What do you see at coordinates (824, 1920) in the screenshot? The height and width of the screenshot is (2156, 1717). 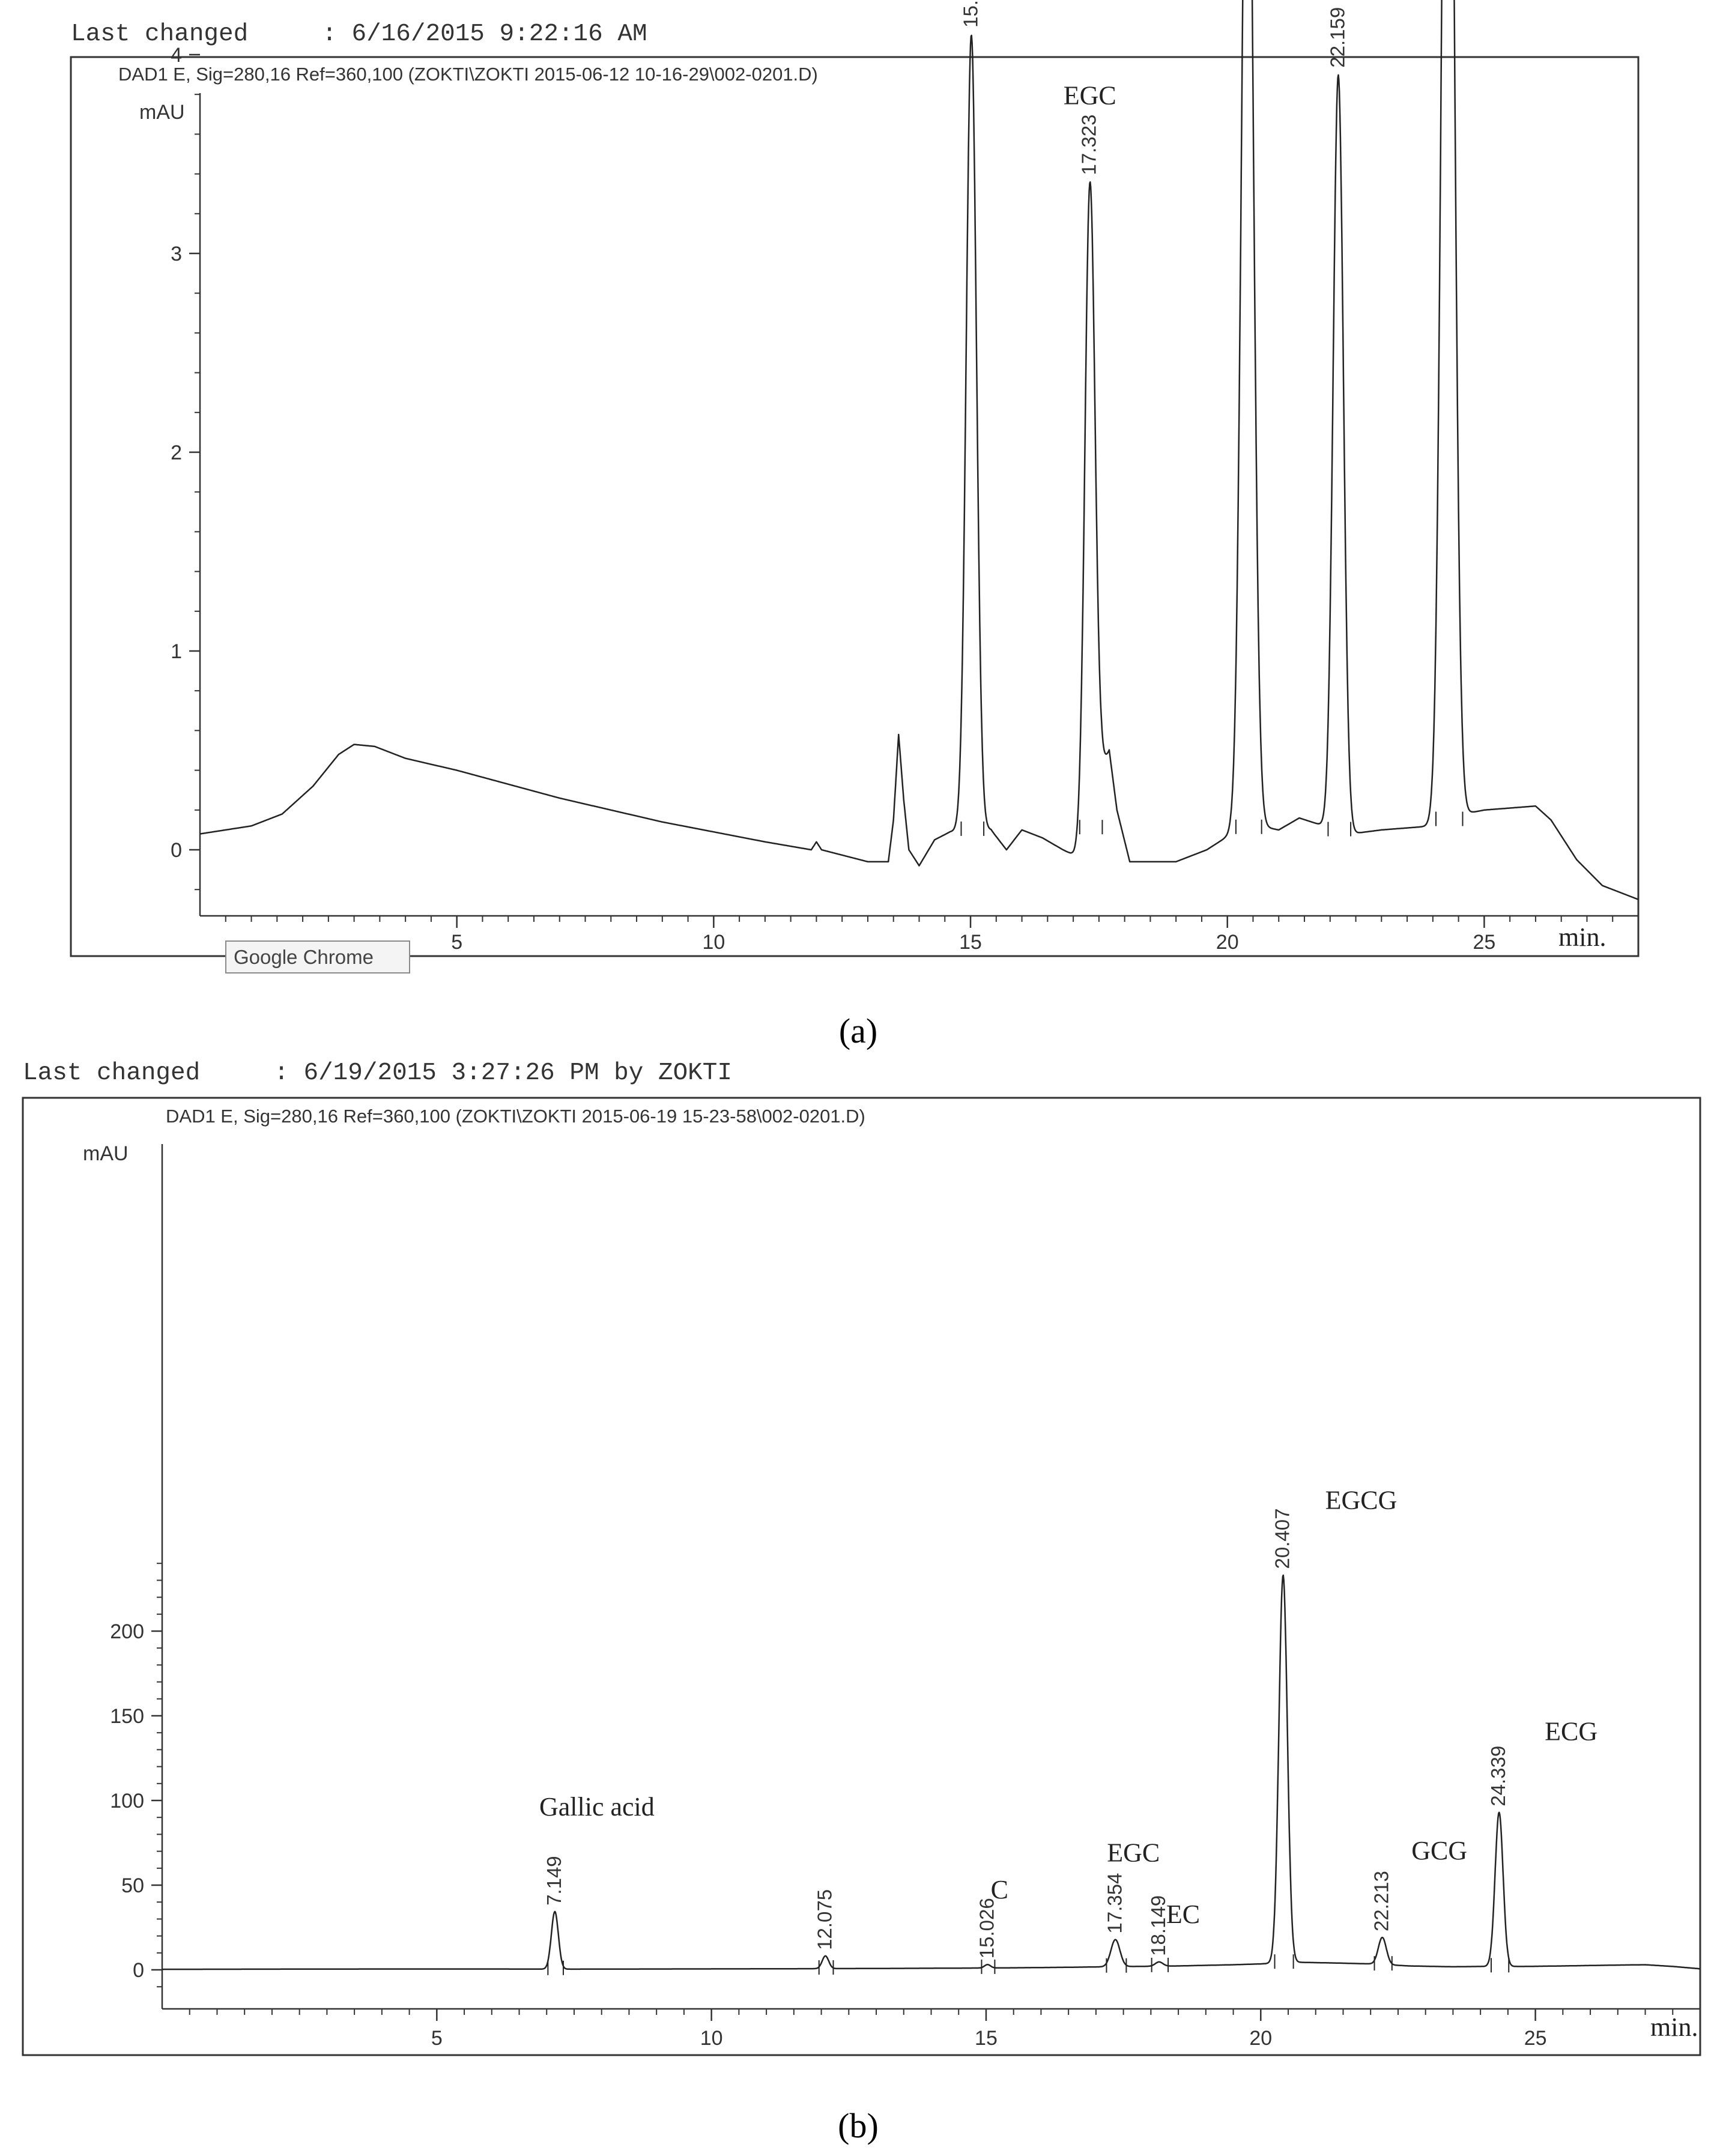 I see `peak-rt-label: 12.075` at bounding box center [824, 1920].